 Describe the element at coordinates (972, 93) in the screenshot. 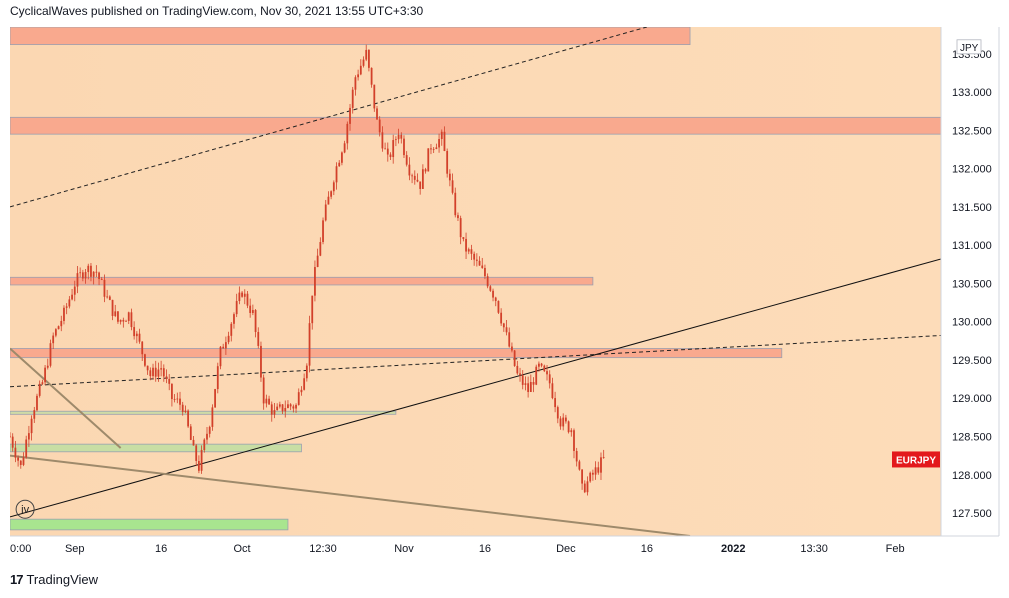

I see `y-tick-label: 133.000` at that location.